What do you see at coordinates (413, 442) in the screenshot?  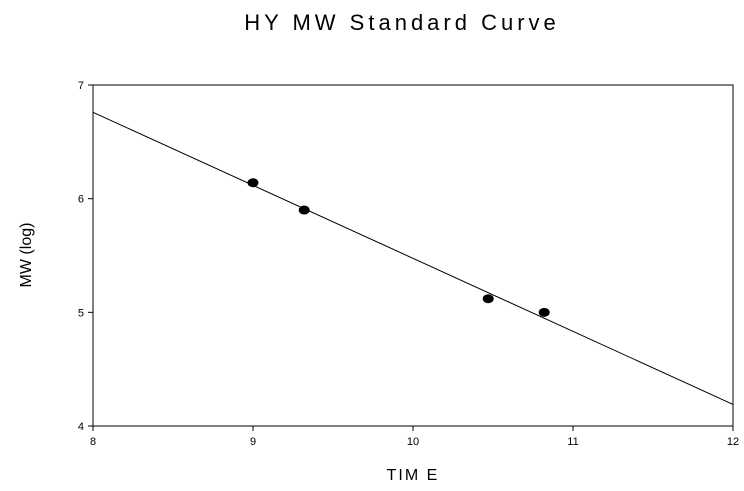 I see `x-tick-label: 10` at bounding box center [413, 442].